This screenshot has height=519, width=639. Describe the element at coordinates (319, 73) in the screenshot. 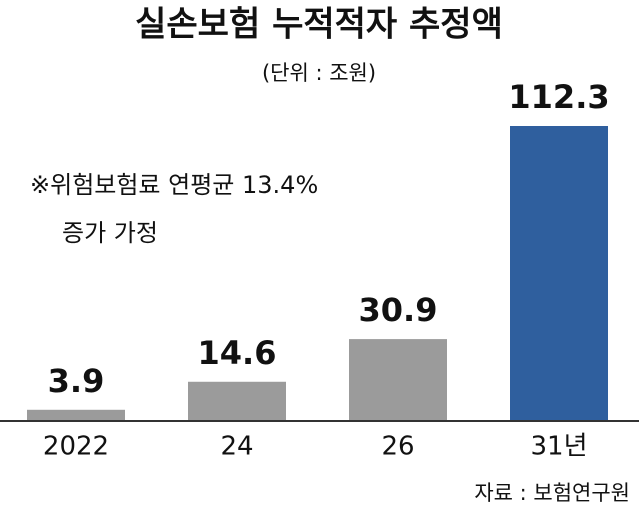

I see `chart-subtitle: (단위 : 조원)` at that location.